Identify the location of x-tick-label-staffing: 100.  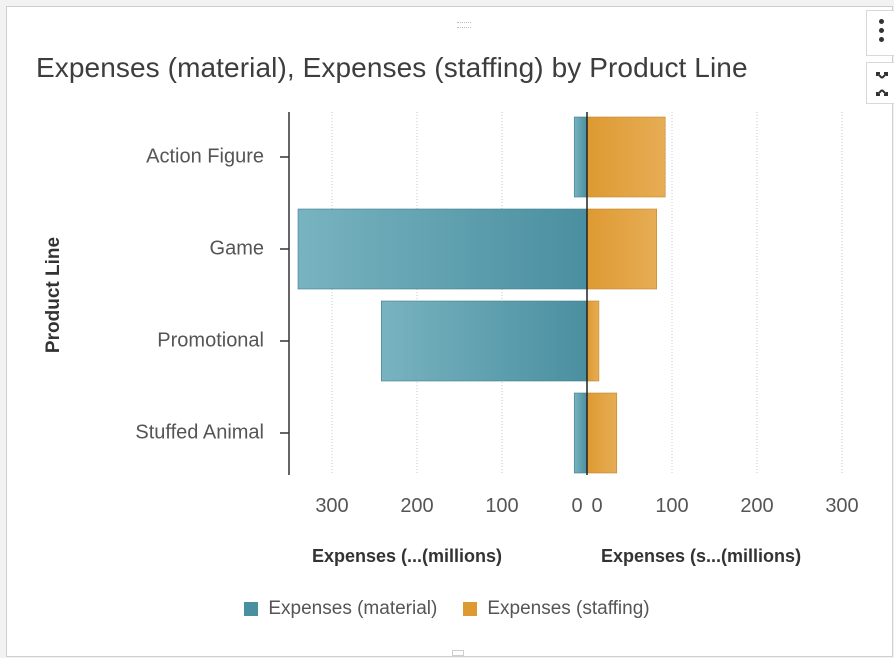
(671, 506).